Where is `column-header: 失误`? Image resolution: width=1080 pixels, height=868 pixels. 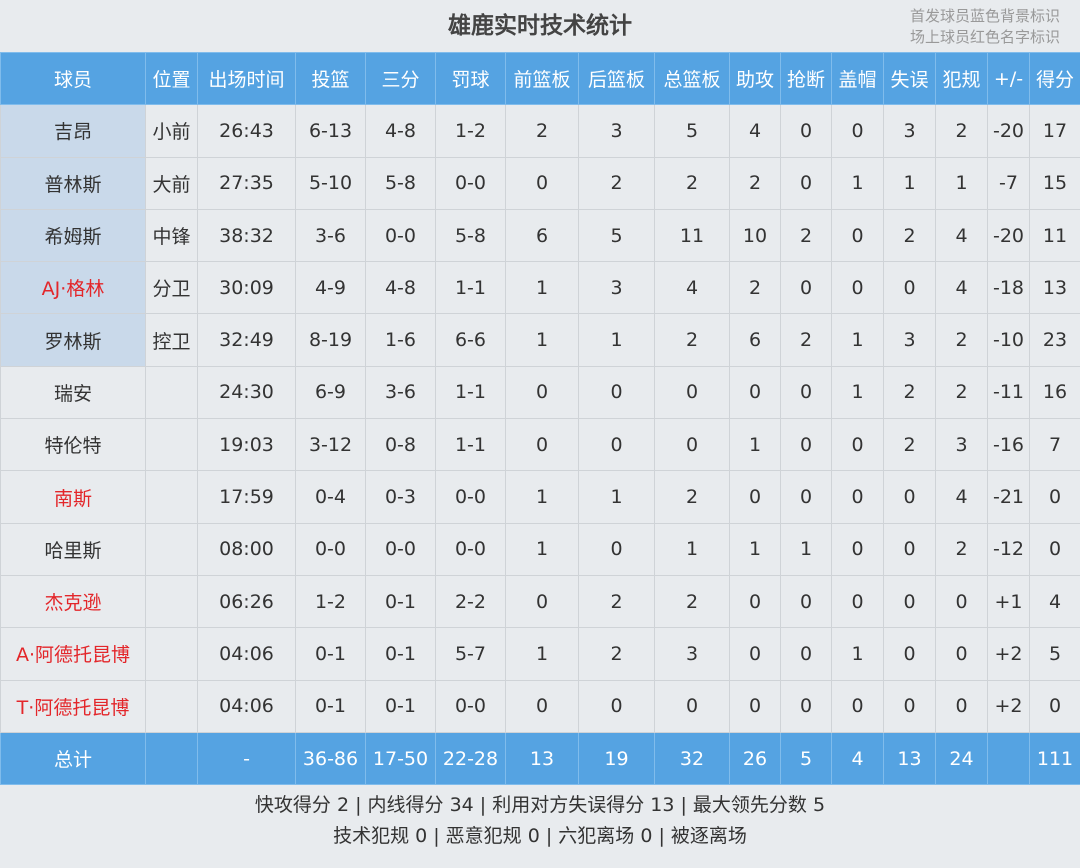 column-header: 失误 is located at coordinates (909, 78).